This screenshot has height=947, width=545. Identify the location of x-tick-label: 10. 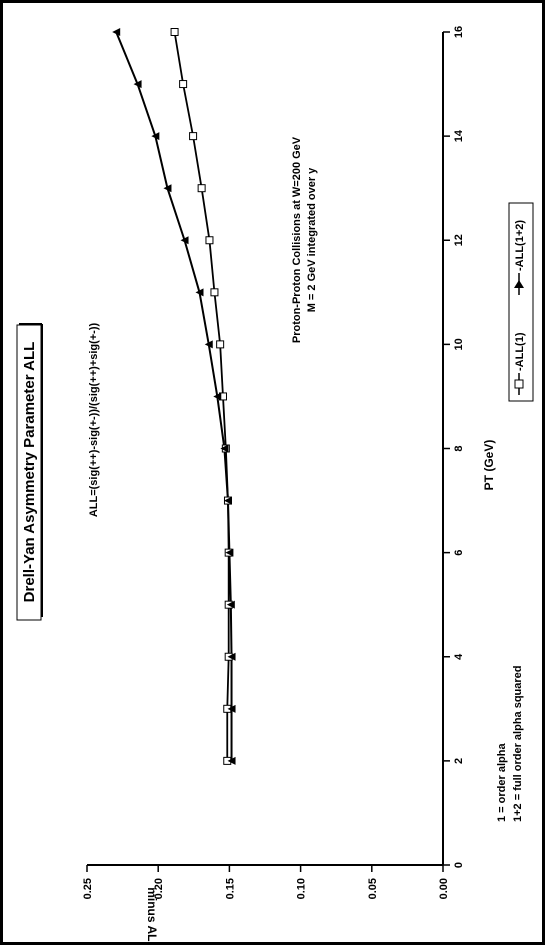
(459, 344).